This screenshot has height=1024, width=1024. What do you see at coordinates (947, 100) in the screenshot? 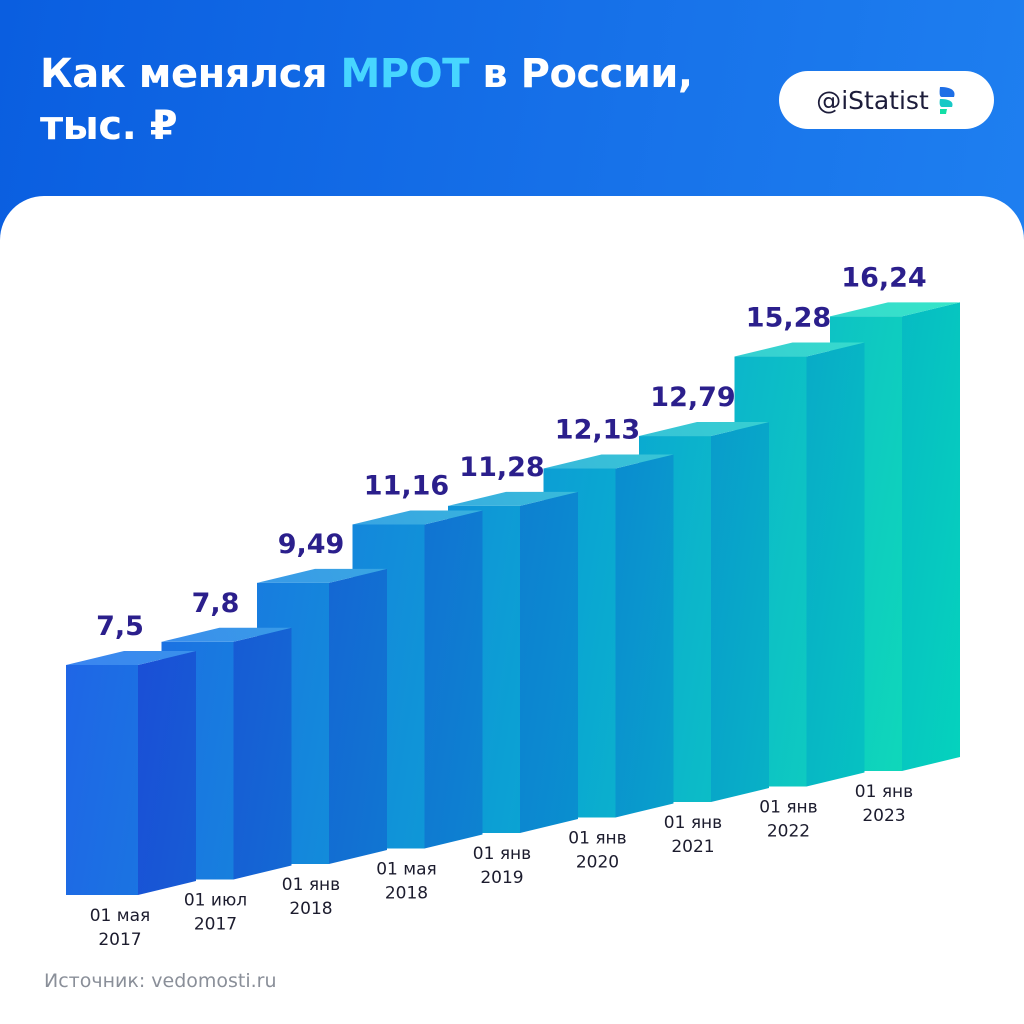
I see `brand-leaf-icon` at bounding box center [947, 100].